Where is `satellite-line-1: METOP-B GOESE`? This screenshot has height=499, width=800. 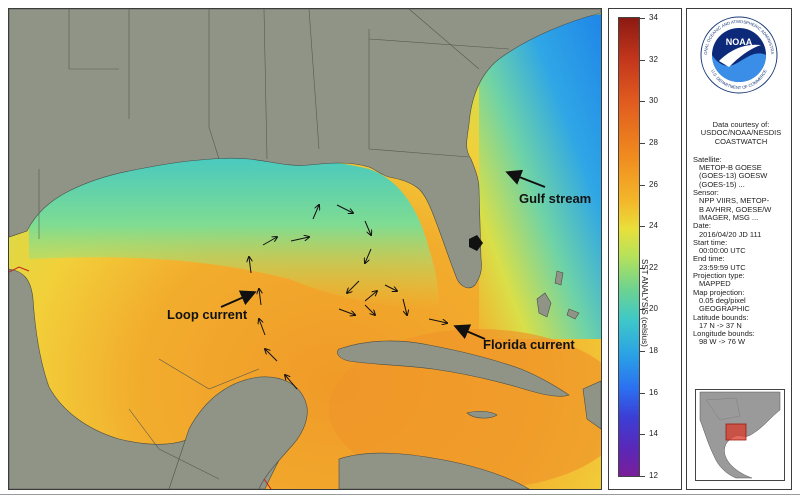
satellite-line-1: METOP-B GOESE is located at coordinates (730, 168).